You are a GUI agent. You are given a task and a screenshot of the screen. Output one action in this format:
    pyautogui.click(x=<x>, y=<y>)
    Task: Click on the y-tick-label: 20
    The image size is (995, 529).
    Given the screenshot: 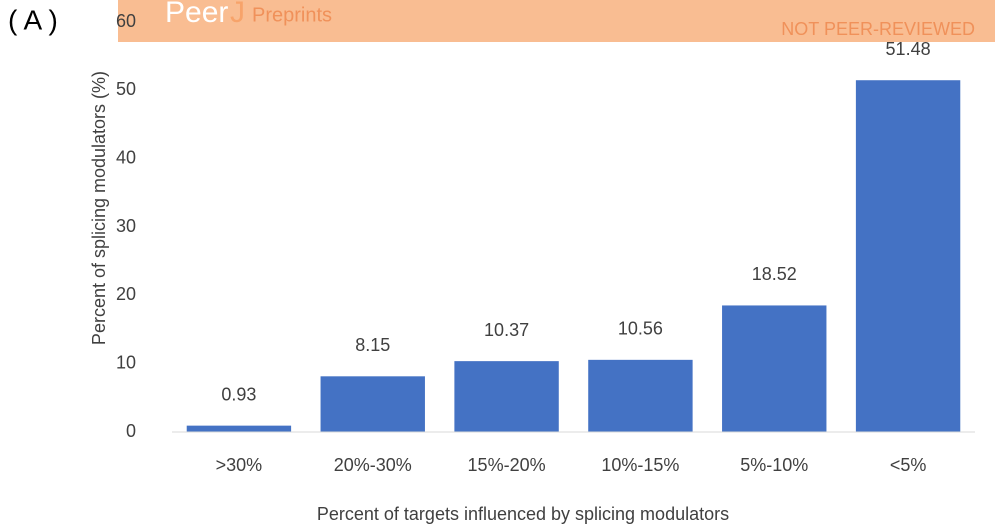 What is the action you would take?
    pyautogui.click(x=126, y=294)
    